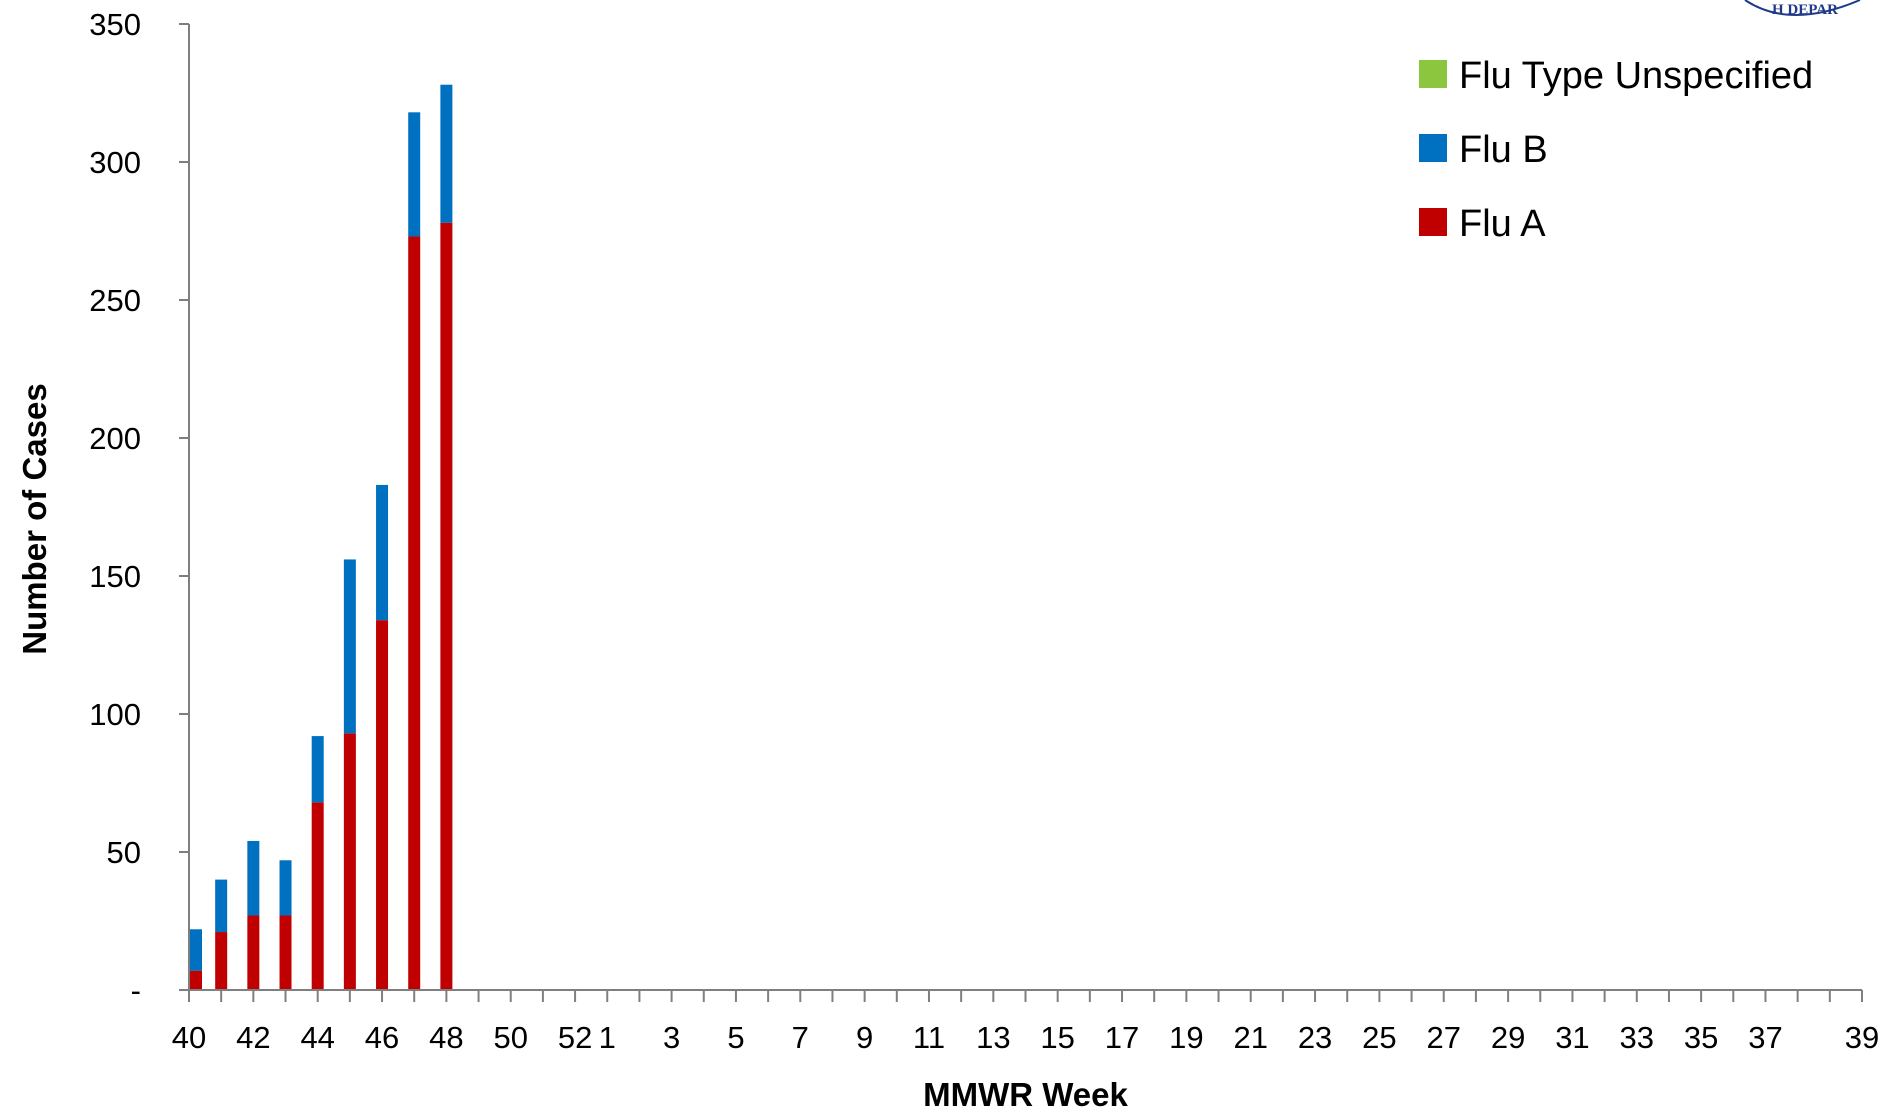 The width and height of the screenshot is (1895, 1115). Describe the element at coordinates (115, 162) in the screenshot. I see `y-tick-label: 300` at that location.